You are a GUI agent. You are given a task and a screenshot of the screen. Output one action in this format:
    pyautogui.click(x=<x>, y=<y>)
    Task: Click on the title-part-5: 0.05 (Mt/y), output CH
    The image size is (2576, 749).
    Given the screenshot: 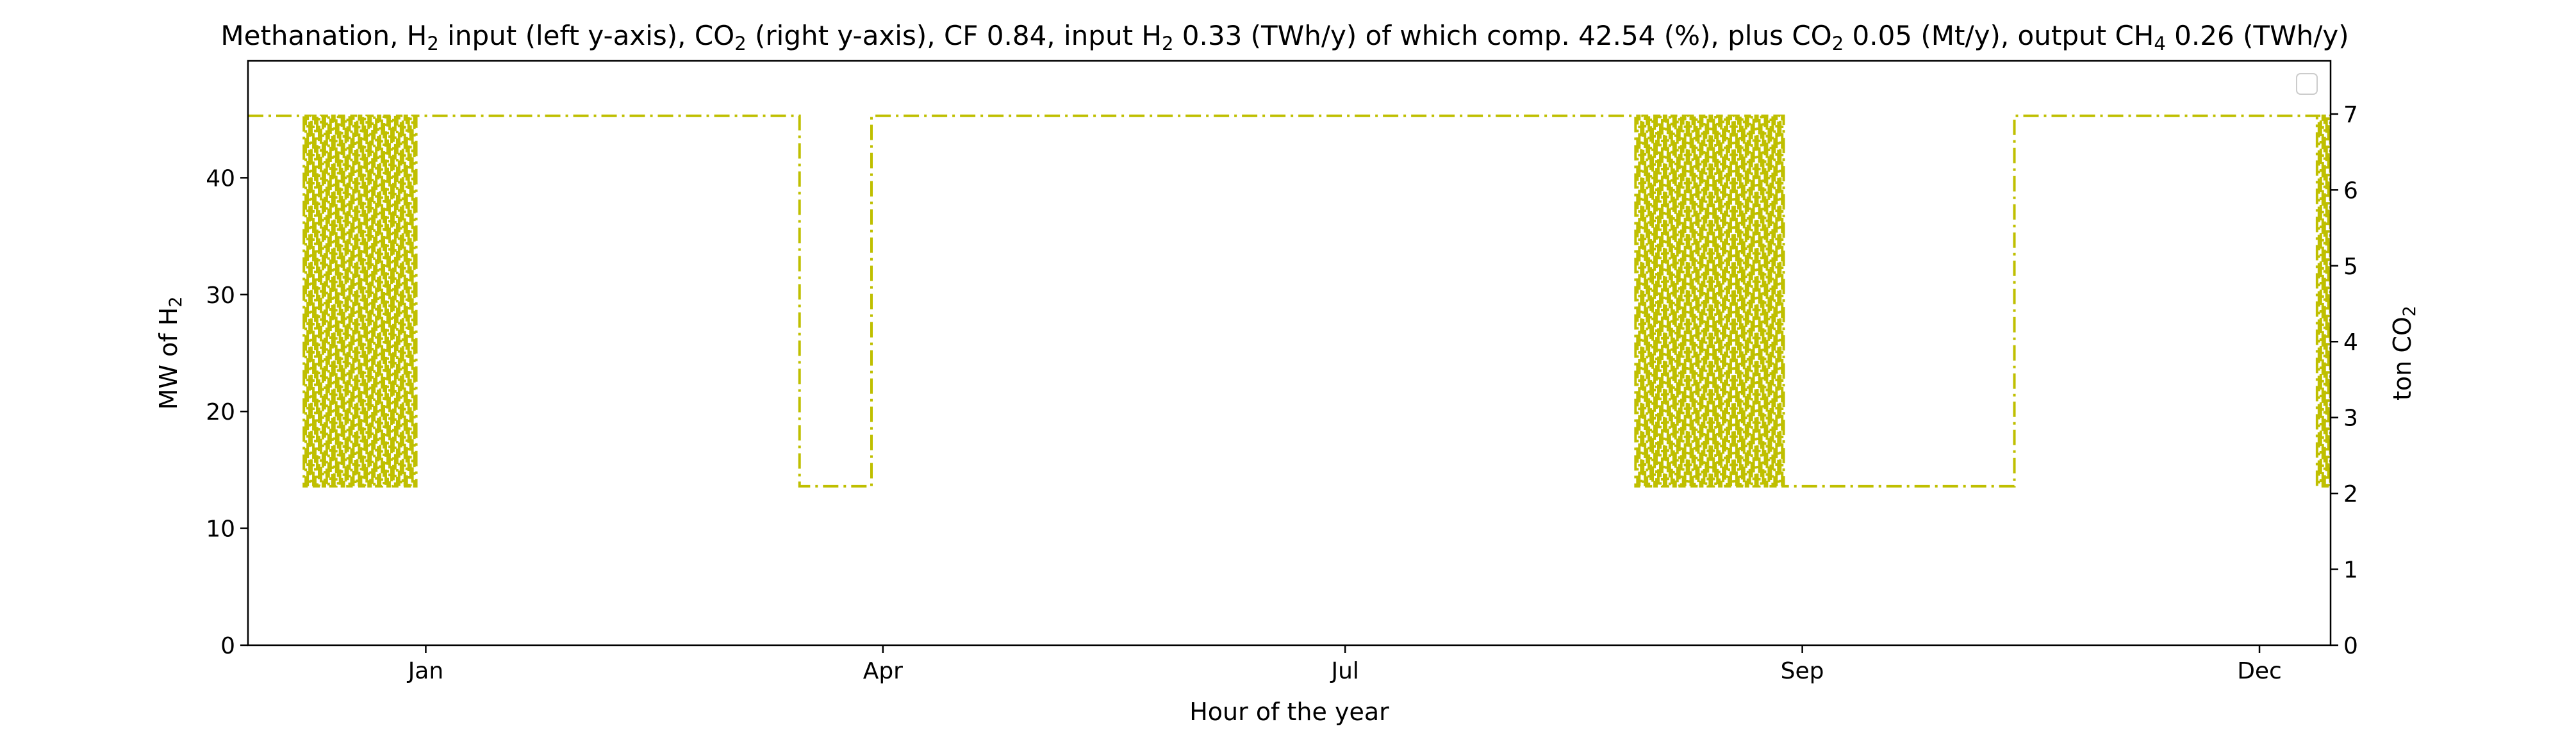 What is the action you would take?
    pyautogui.click(x=1999, y=36)
    